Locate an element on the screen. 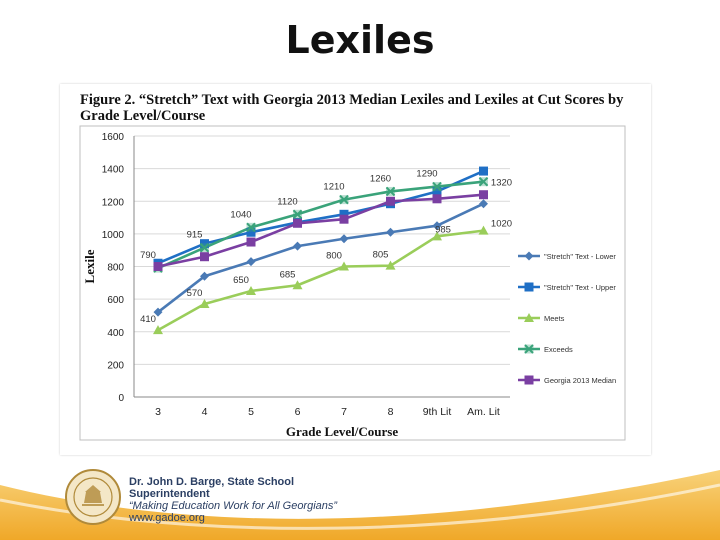 The image size is (720, 540). data-label: 685 is located at coordinates (288, 274).